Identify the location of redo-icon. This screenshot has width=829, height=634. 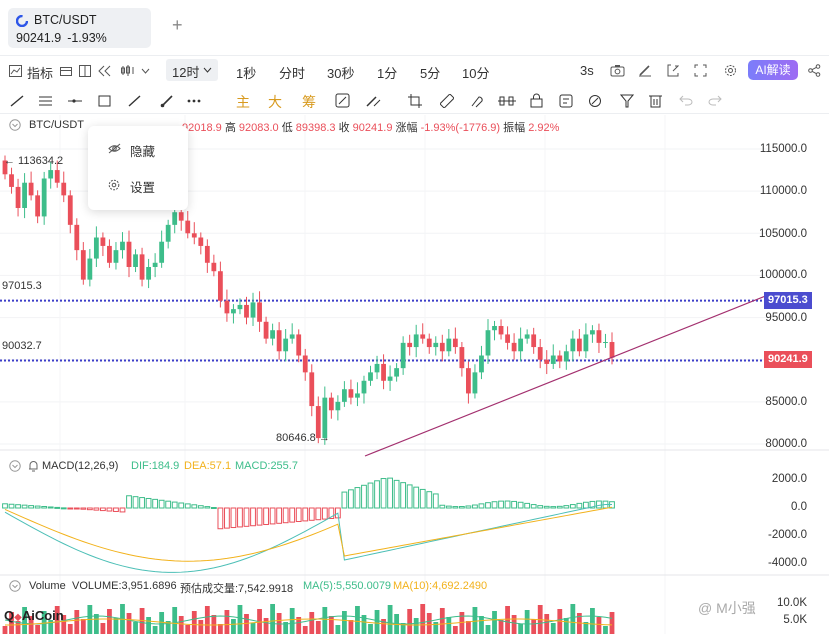
(715, 100).